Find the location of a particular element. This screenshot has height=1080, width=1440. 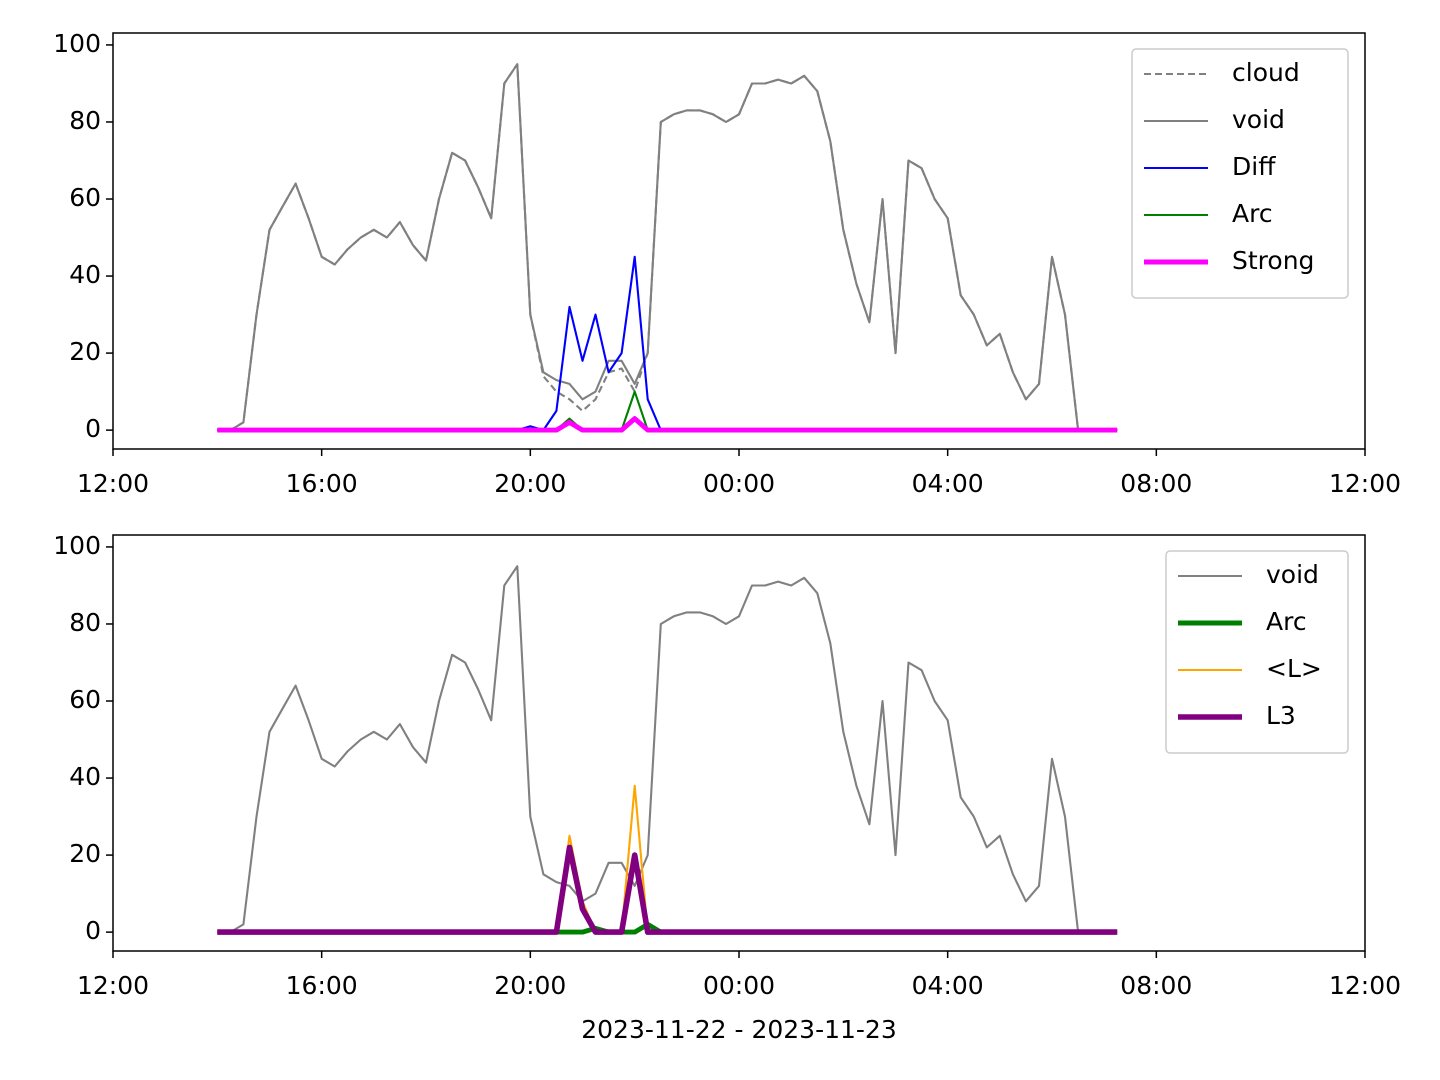

legend: void Arc <L> L3 is located at coordinates (1257, 652).